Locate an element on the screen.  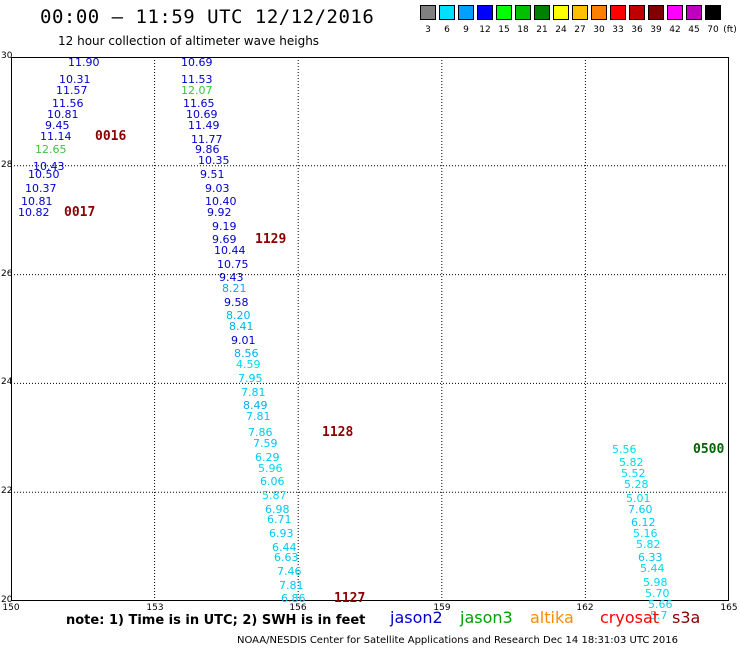
wave-height-value: 10.75 is located at coordinates (233, 264).